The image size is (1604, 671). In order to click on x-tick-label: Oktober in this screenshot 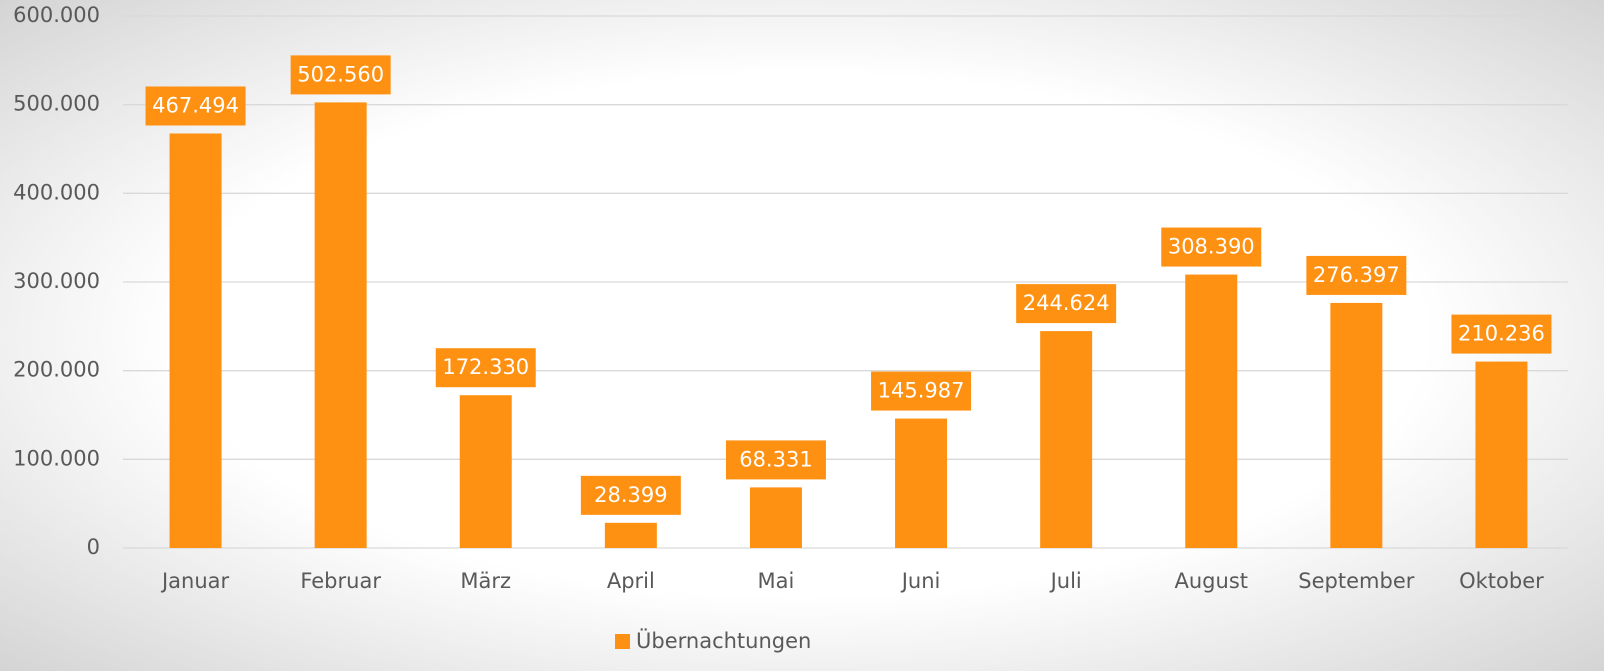, I will do `click(1501, 581)`.